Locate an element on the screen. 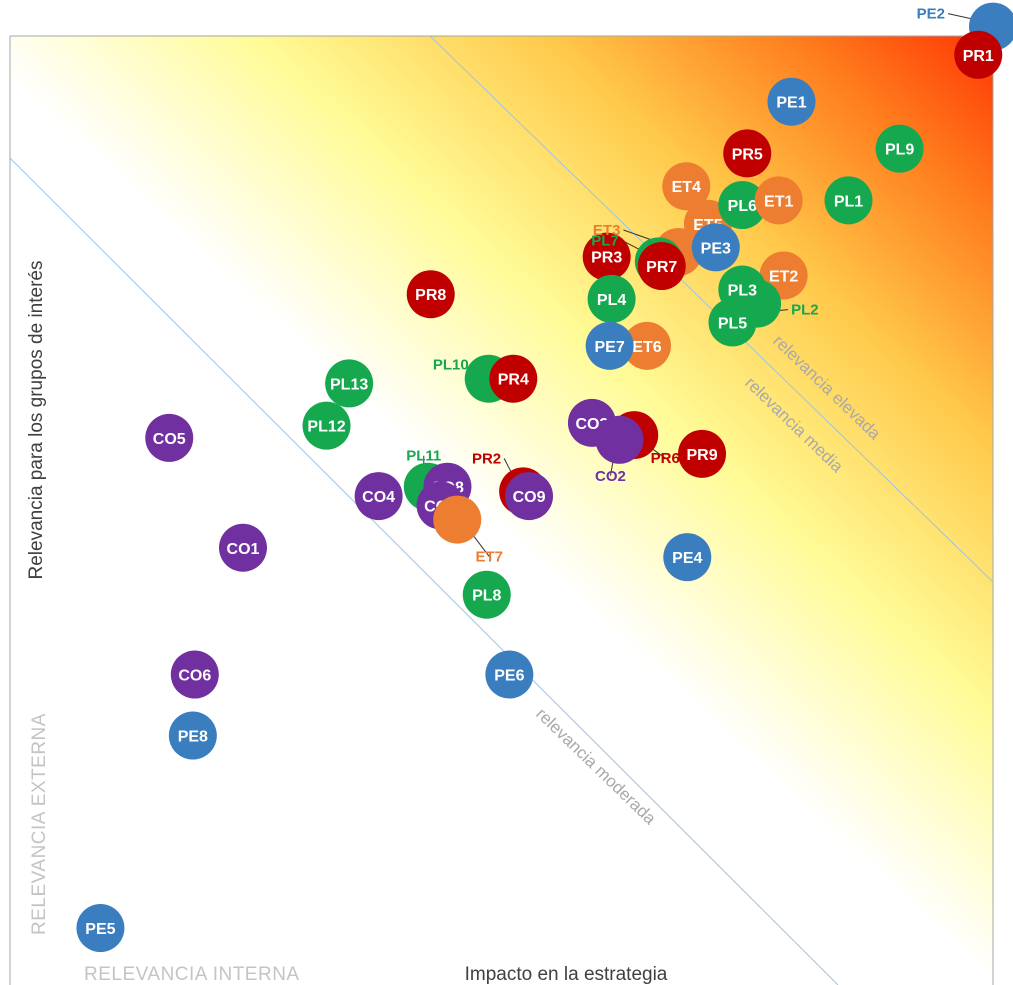 The width and height of the screenshot is (1013, 985). bubble-co5: CO5 is located at coordinates (169, 437).